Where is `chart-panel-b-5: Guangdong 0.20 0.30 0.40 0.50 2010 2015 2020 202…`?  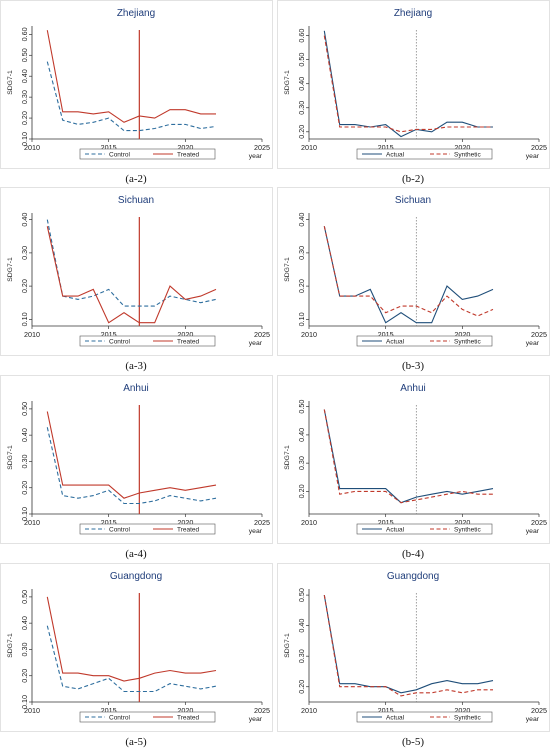 chart-panel-b-5: Guangdong 0.20 0.30 0.40 0.50 2010 2015 2020 202… is located at coordinates (413, 655).